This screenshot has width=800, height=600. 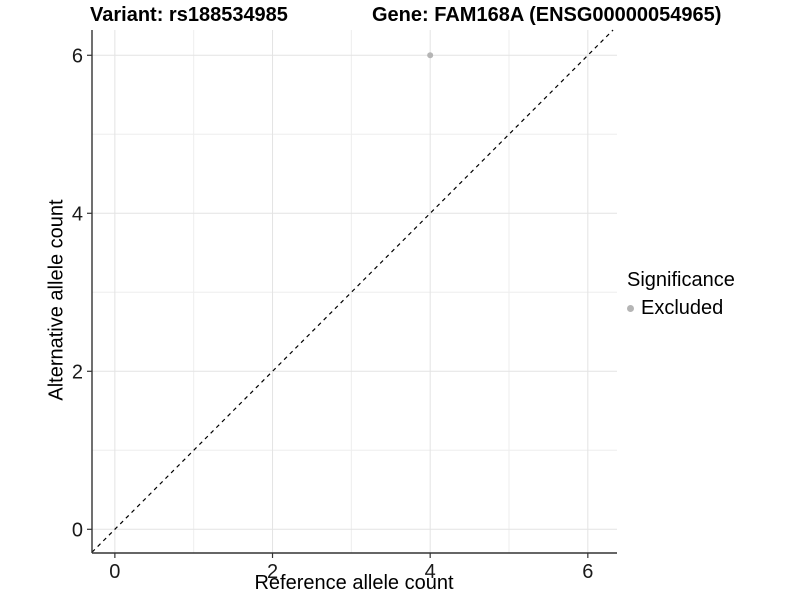 I want to click on legend-item-label: Excluded, so click(x=682, y=308).